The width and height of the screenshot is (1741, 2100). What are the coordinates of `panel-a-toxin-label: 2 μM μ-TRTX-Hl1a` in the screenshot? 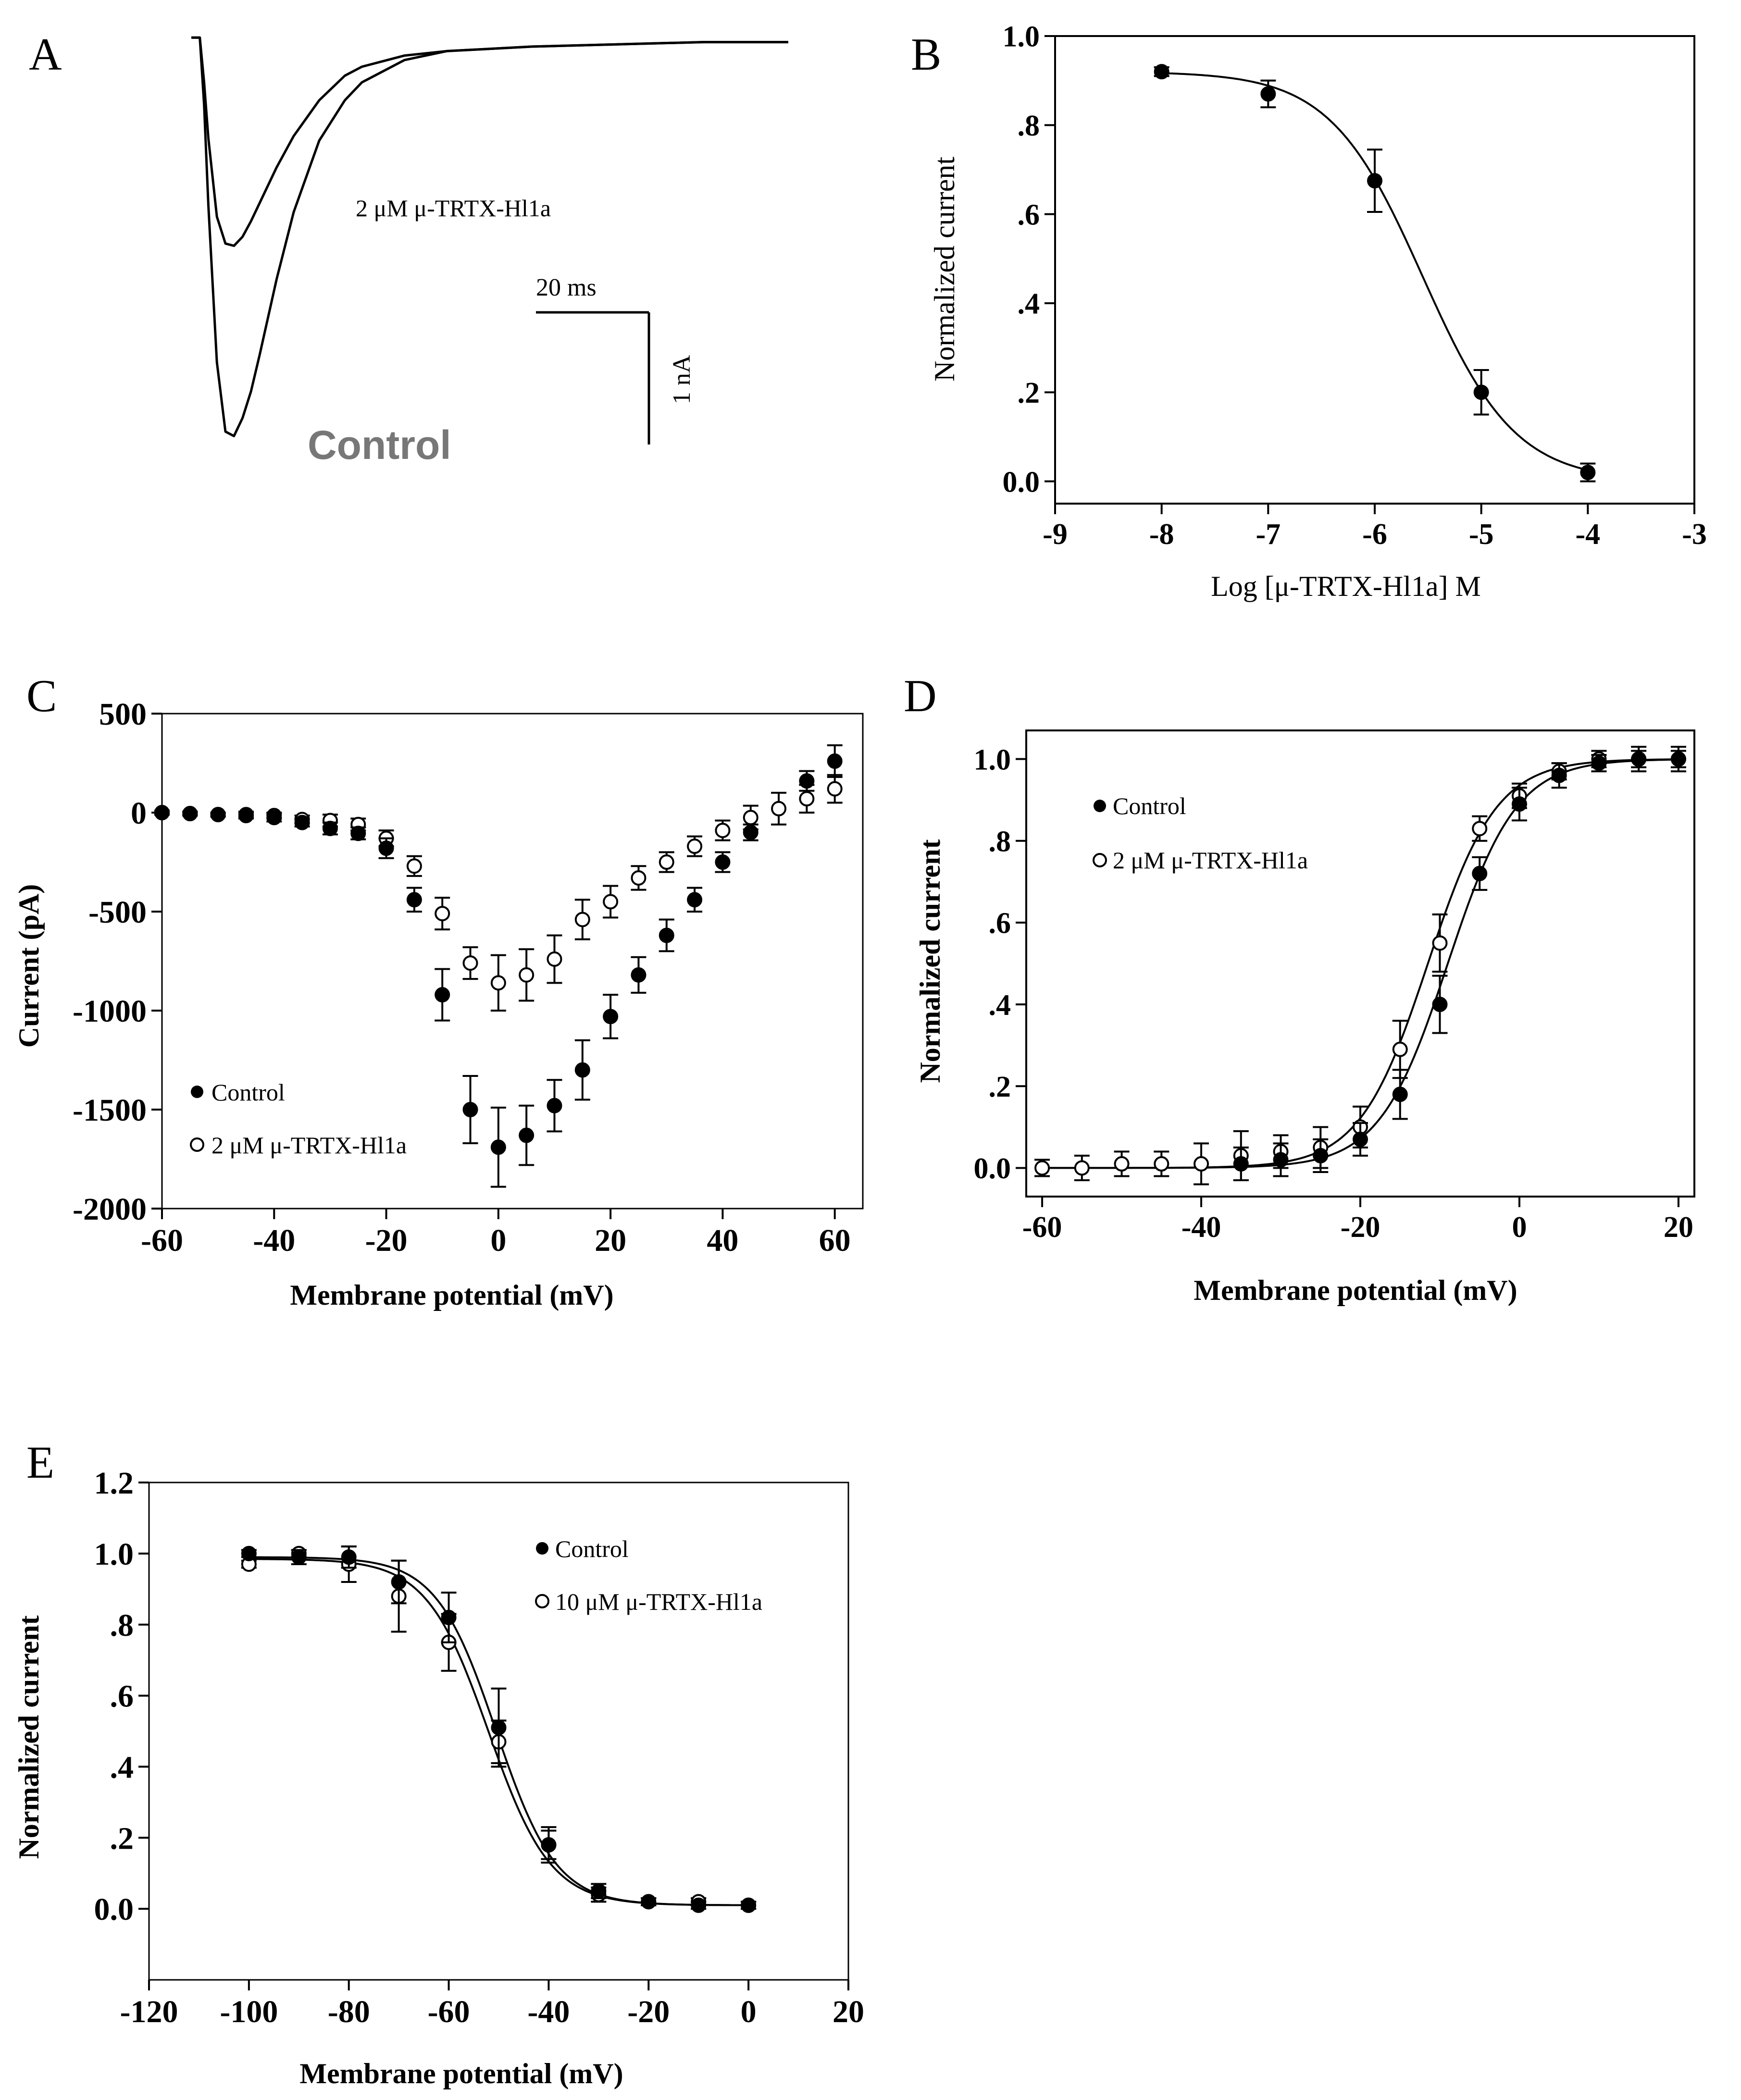 It's located at (453, 208).